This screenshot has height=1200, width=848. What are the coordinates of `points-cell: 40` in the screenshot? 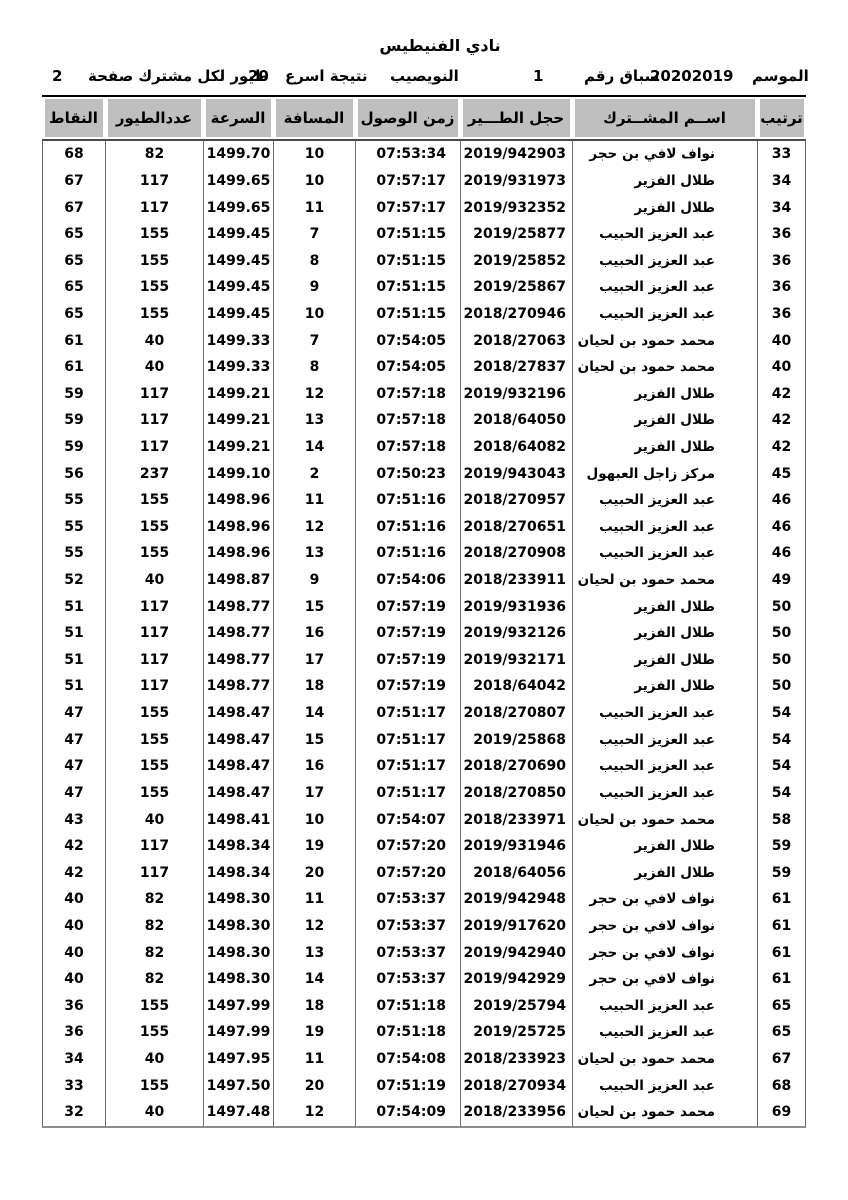 It's located at (73, 899).